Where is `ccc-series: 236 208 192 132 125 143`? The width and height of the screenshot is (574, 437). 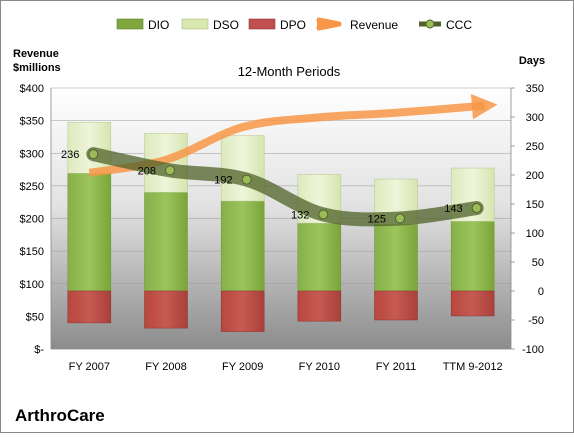 ccc-series: 236 208 192 132 125 143 is located at coordinates (272, 187).